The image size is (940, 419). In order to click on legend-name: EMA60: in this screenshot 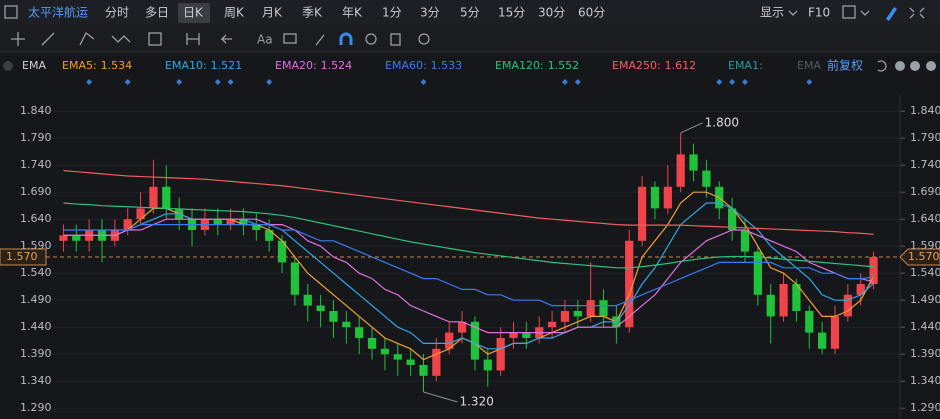, I will do `click(406, 65)`.